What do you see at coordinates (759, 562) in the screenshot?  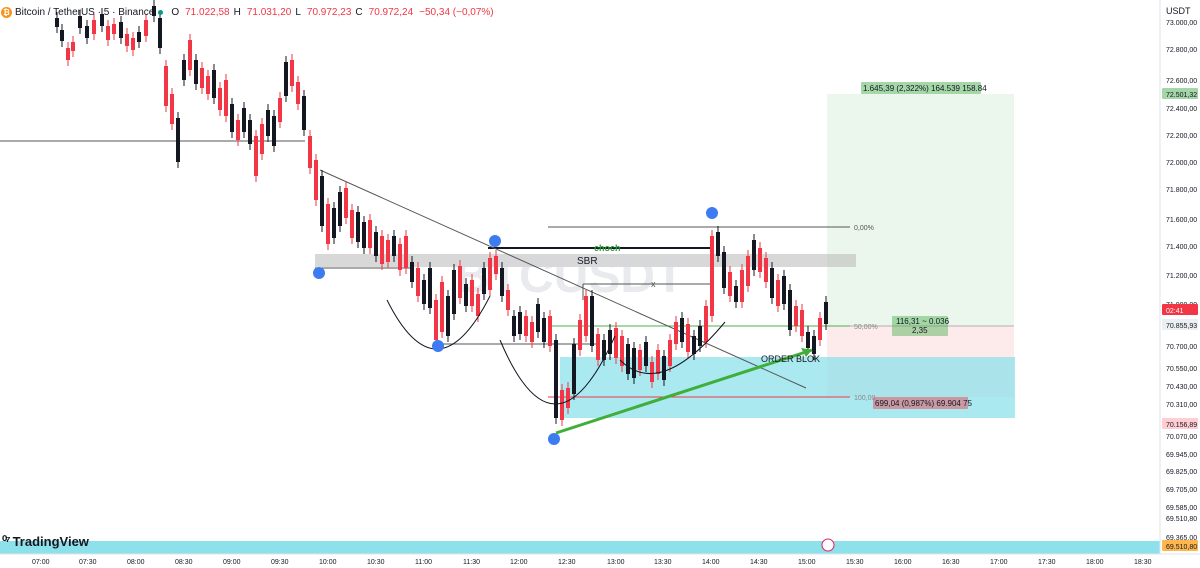 I see `x-tick-label: 14:30` at bounding box center [759, 562].